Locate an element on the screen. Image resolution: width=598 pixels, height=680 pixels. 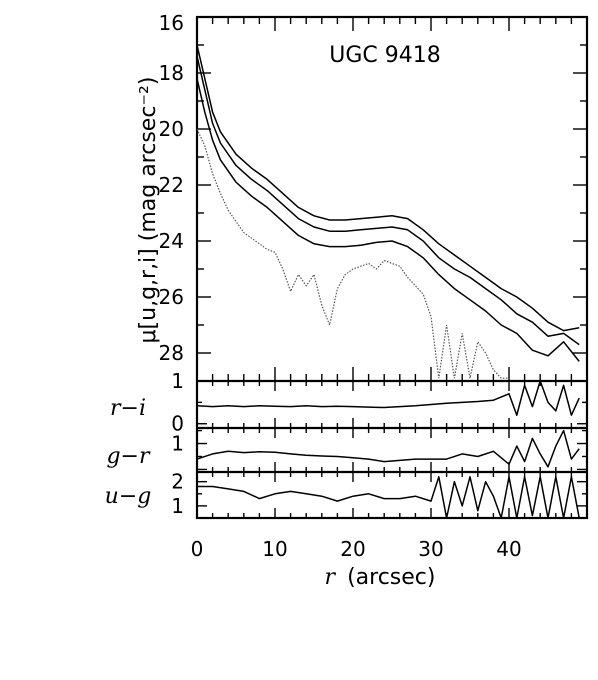
g-r-panel-label: g−r is located at coordinates (128, 456).